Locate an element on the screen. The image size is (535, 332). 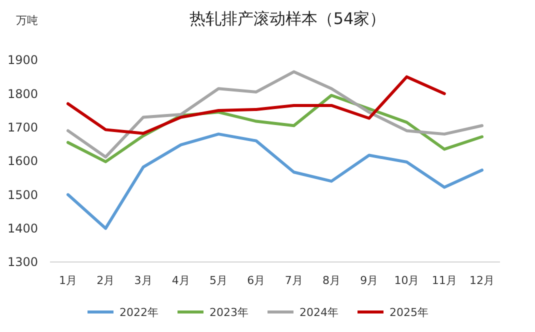
x-tick-label: 8月 is located at coordinates (331, 280).